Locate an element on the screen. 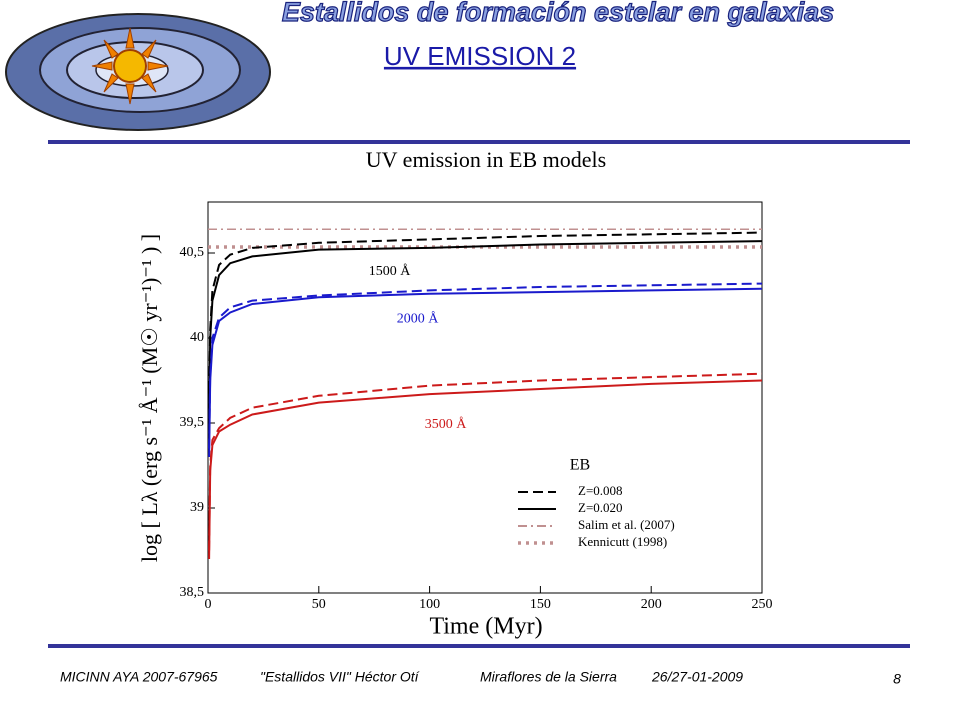 This screenshot has width=960, height=720. y-tick-label: 40,5 is located at coordinates (192, 252).